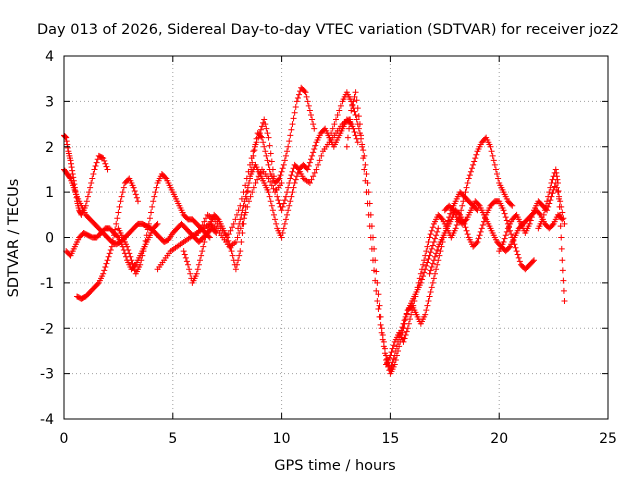 This screenshot has width=640, height=480. What do you see at coordinates (64, 439) in the screenshot?
I see `x-tick-label: 0` at bounding box center [64, 439].